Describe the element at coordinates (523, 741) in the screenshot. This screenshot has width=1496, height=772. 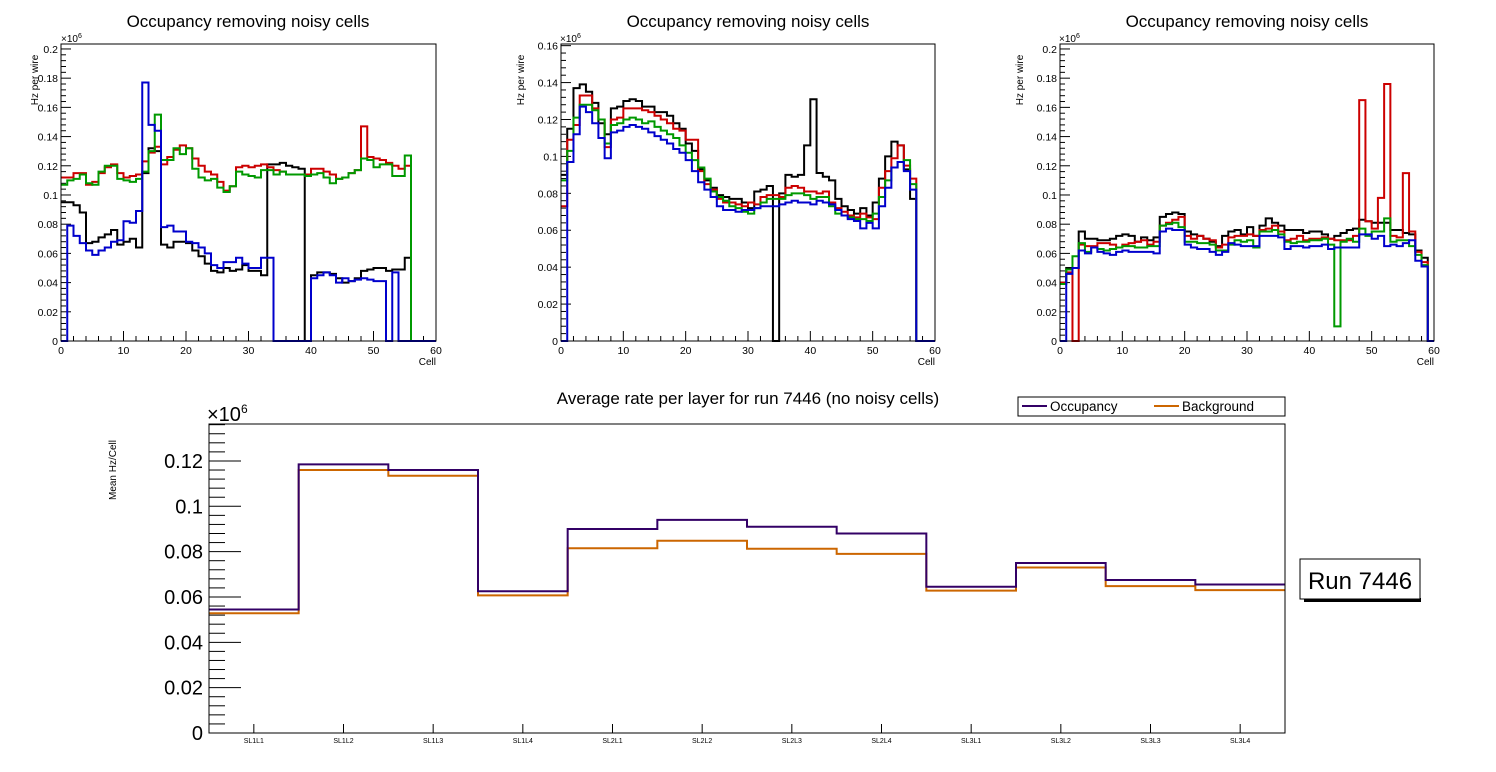
I see `x-category-label: SL1L4` at that location.